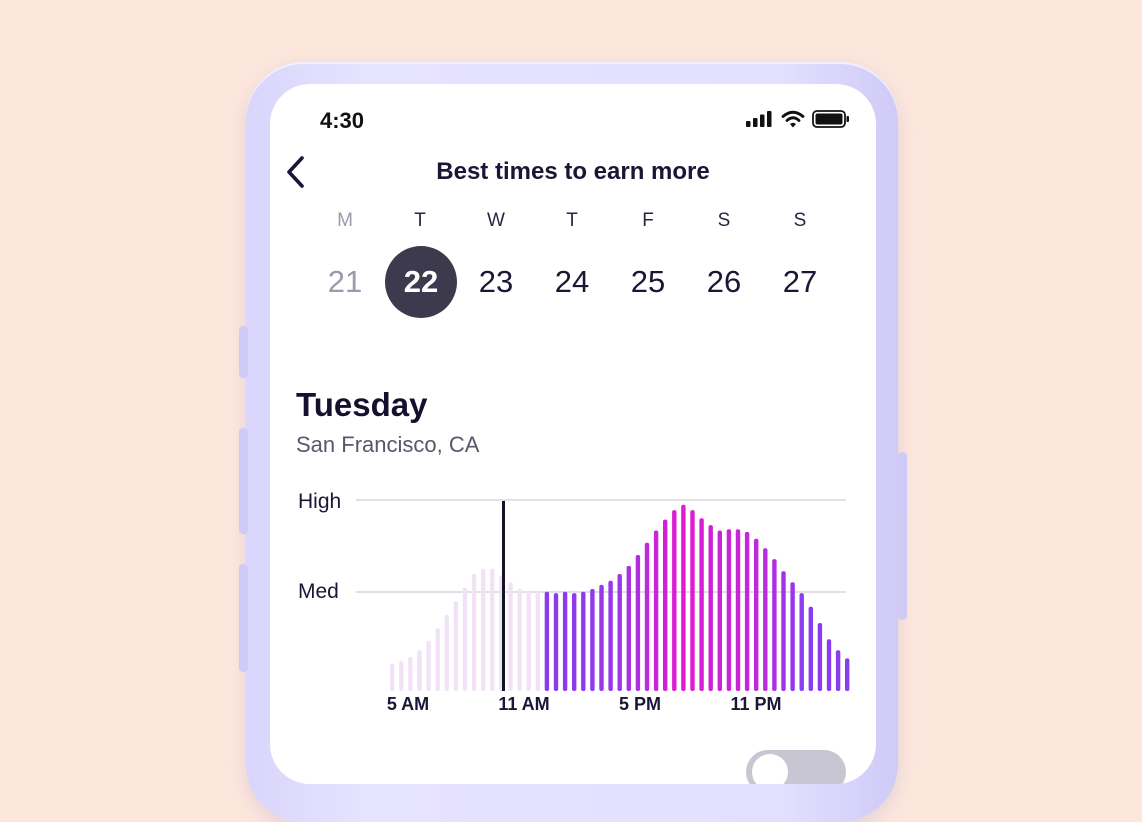  I want to click on page-title: Best times to earn more, so click(573, 171).